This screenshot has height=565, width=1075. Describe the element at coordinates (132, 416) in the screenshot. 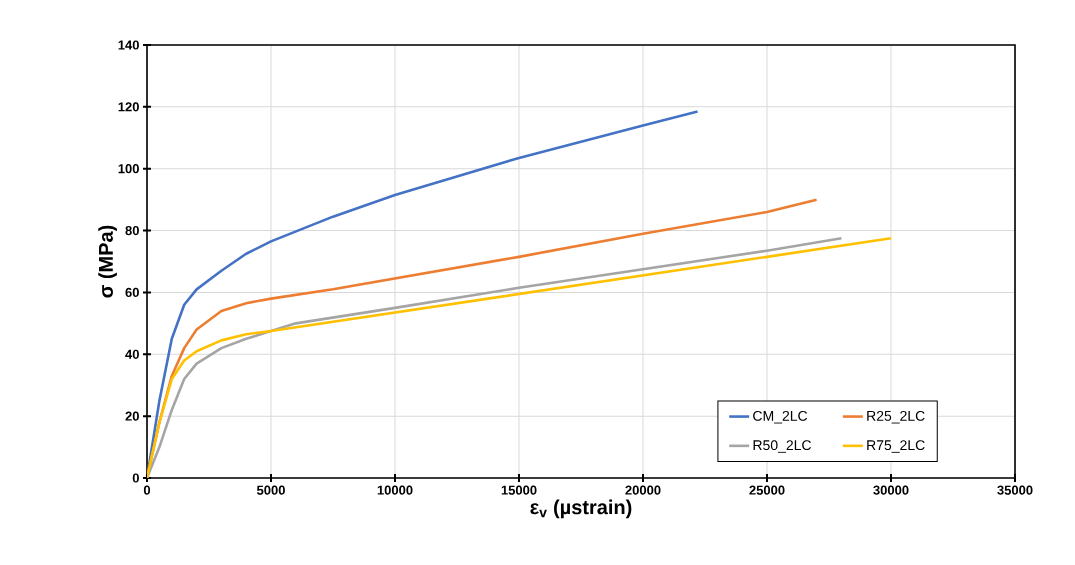

I see `y-tick-label: 20` at that location.